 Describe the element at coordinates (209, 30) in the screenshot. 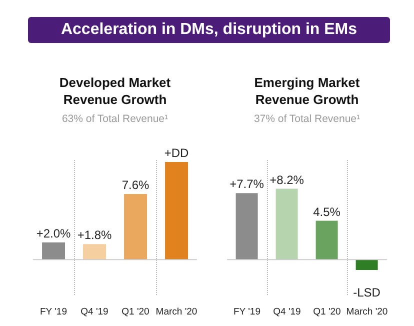

I see `text: Acceleration in DMs, disruption in EMs` at that location.